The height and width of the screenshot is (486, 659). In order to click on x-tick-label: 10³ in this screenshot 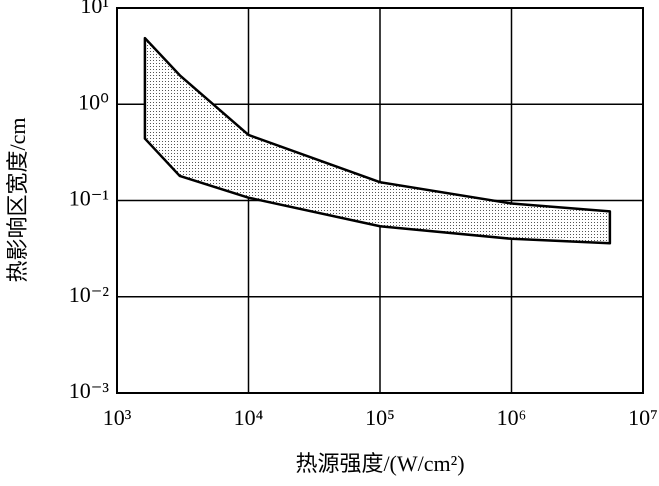, I will do `click(117, 417)`.